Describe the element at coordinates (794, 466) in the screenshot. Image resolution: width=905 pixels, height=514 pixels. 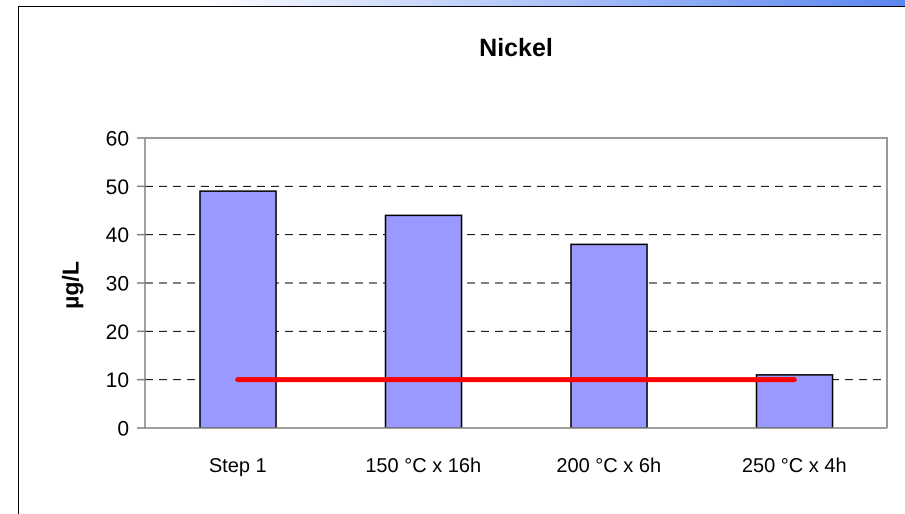
I see `x-tick-label: 250 °C x 4h` at that location.